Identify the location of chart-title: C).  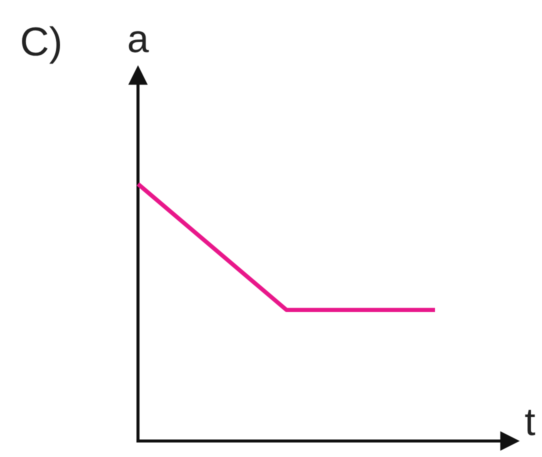
(41, 45).